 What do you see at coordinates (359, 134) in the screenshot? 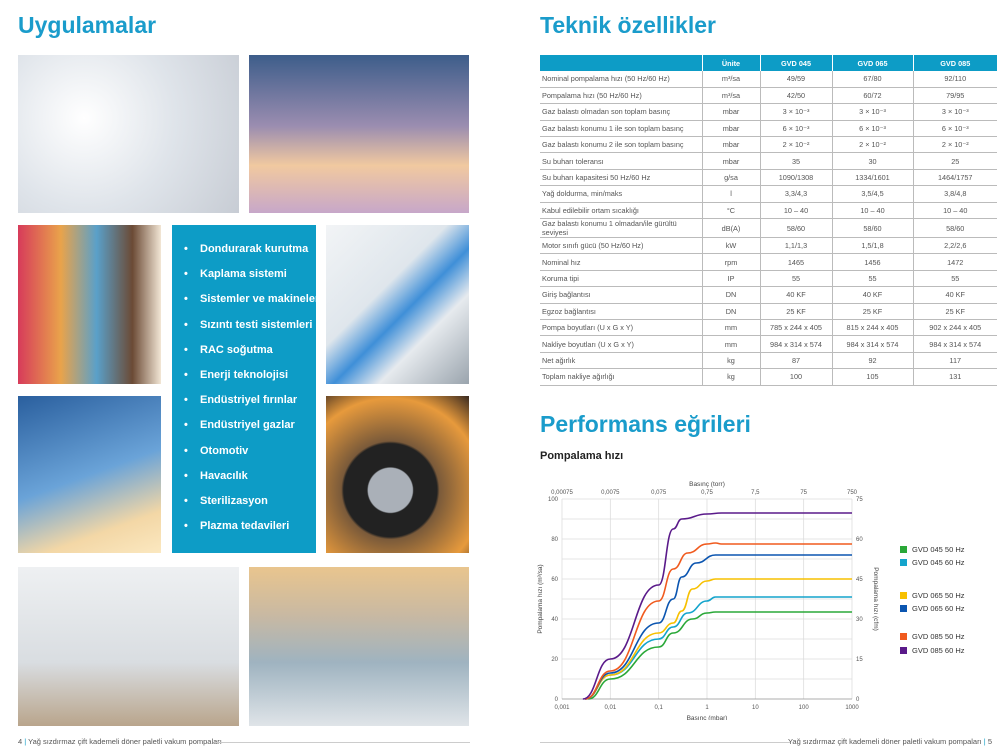
I see `airplane-photo` at bounding box center [359, 134].